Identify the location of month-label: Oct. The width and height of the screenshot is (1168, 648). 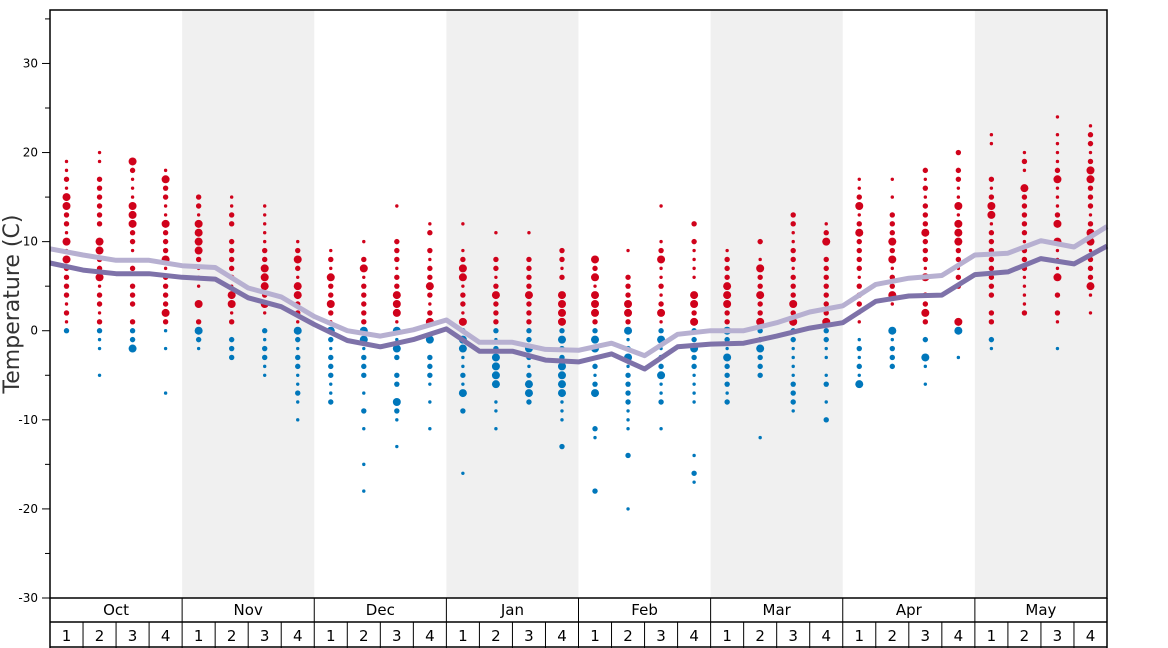
(116, 610).